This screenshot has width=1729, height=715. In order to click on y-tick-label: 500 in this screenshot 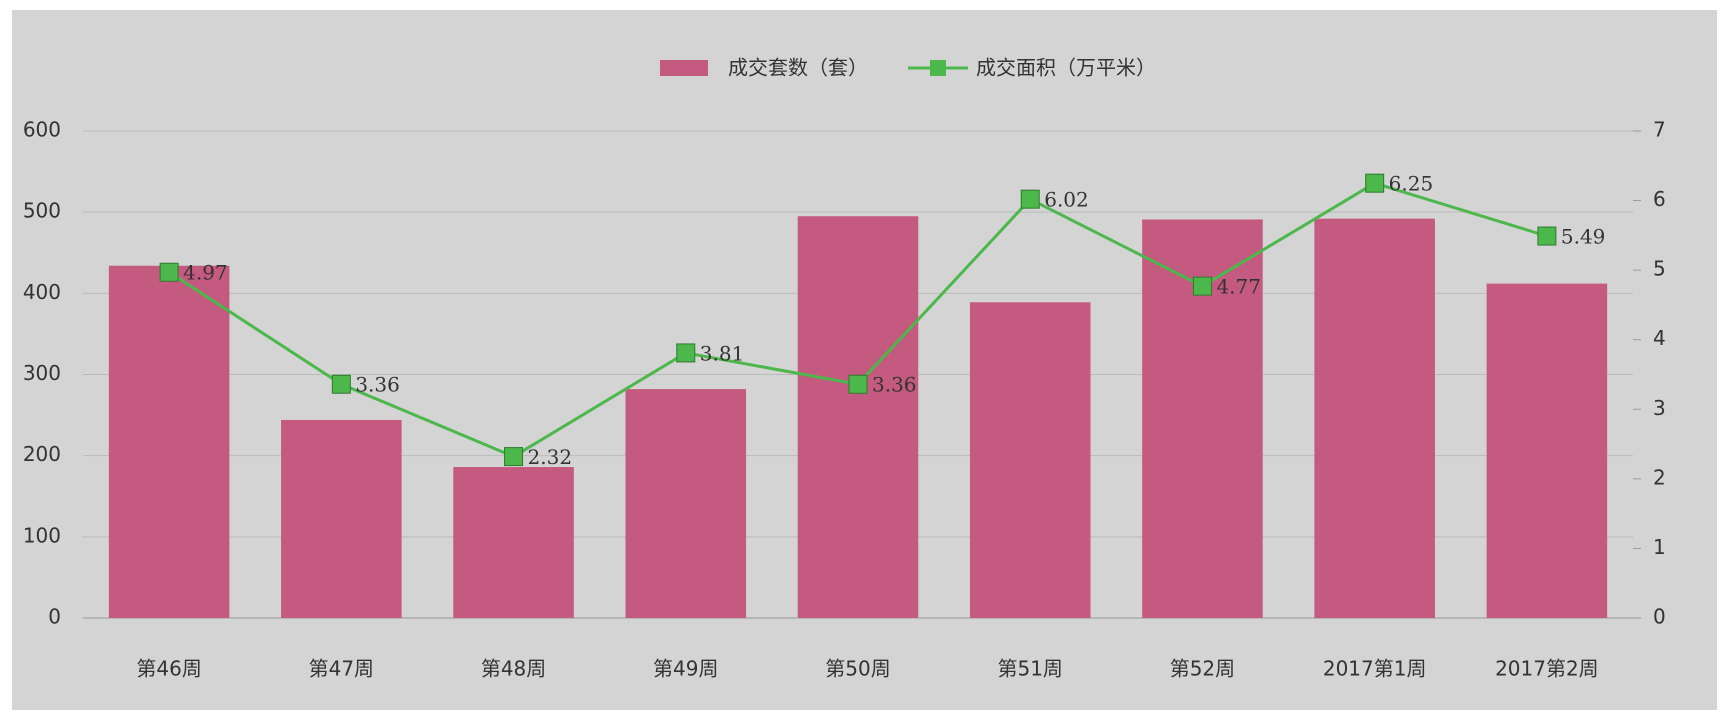, I will do `click(42, 211)`.